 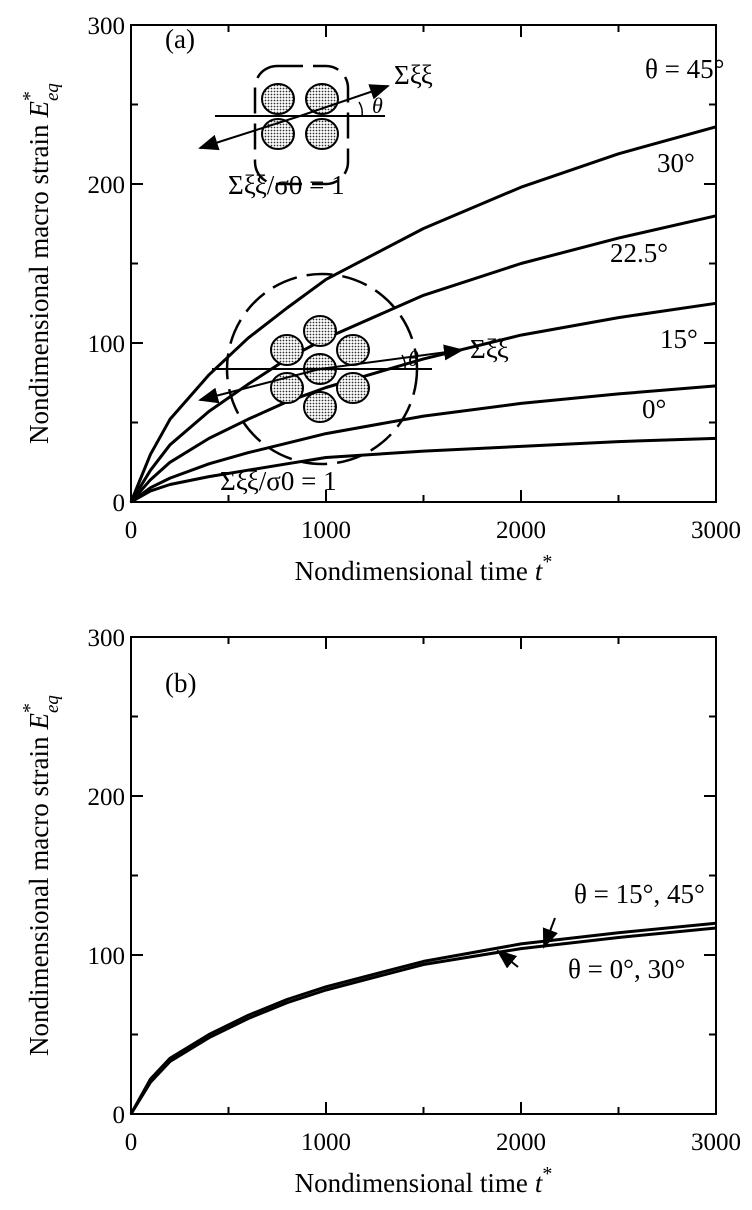 What do you see at coordinates (676, 163) in the screenshot?
I see `curve-label: 30°` at bounding box center [676, 163].